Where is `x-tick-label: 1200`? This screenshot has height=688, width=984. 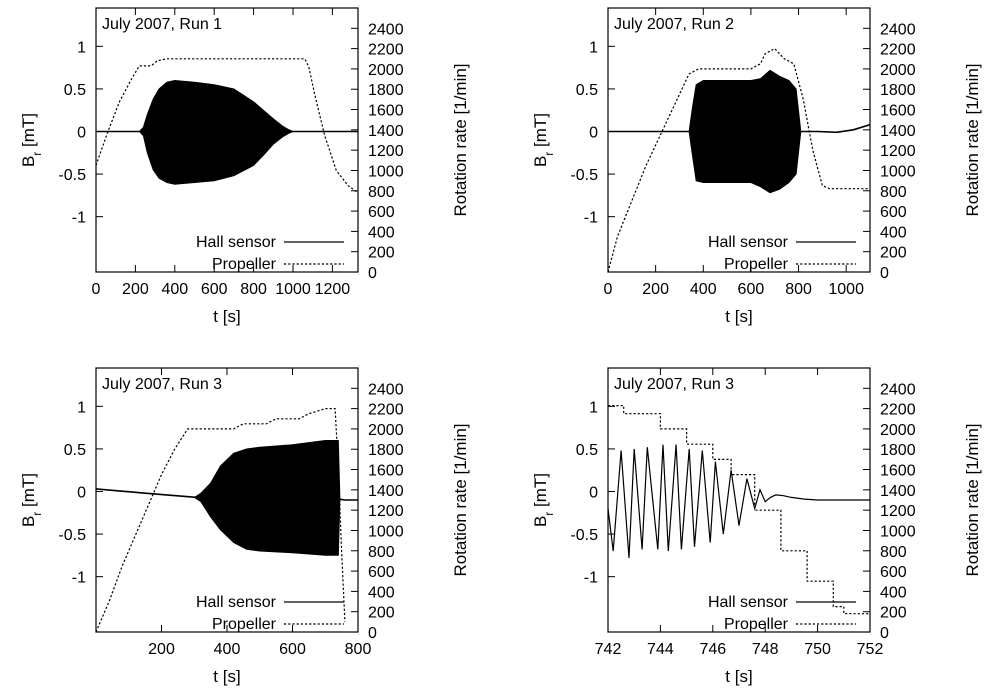
x-tick-label: 1200 is located at coordinates (333, 289).